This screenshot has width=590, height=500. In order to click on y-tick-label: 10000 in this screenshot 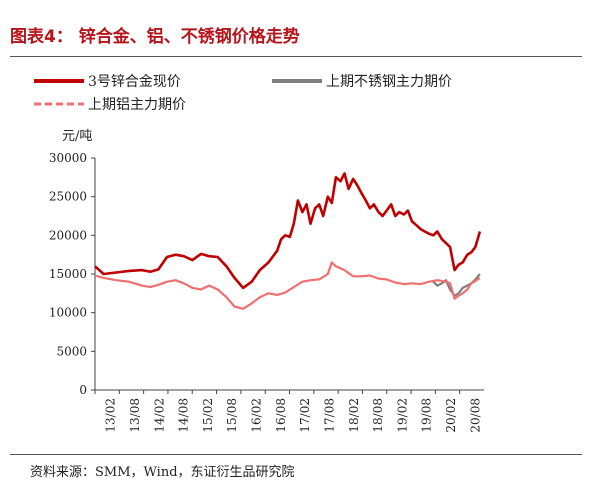, I will do `click(68, 313)`.